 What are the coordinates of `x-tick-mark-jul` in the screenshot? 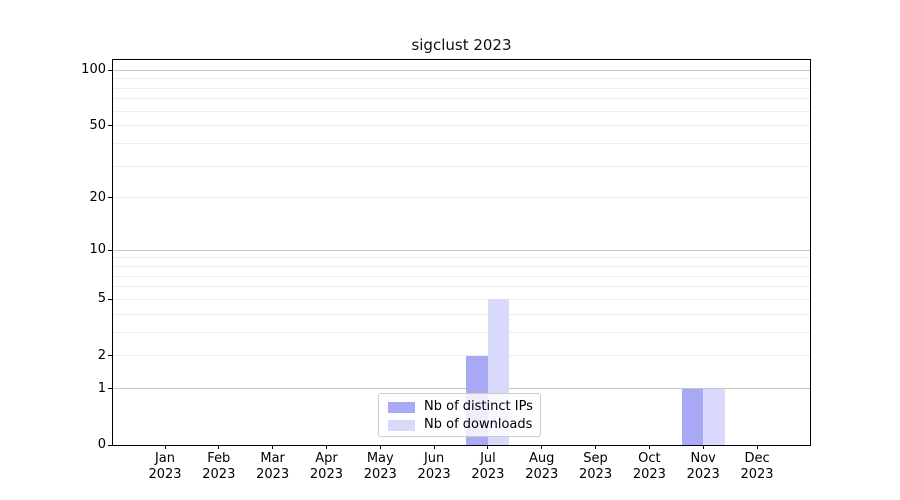 It's located at (488, 447).